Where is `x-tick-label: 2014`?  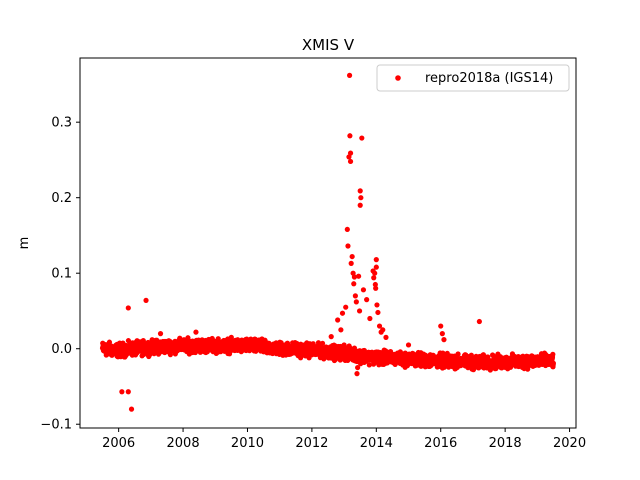
x-tick-label: 2014 is located at coordinates (376, 443).